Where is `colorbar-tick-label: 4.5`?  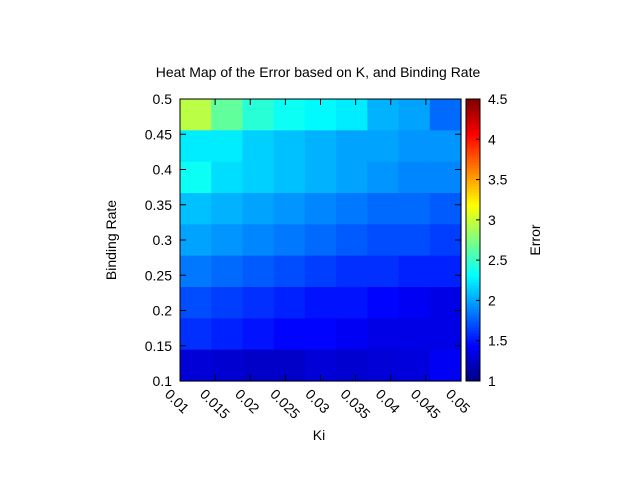 colorbar-tick-label: 4.5 is located at coordinates (498, 99).